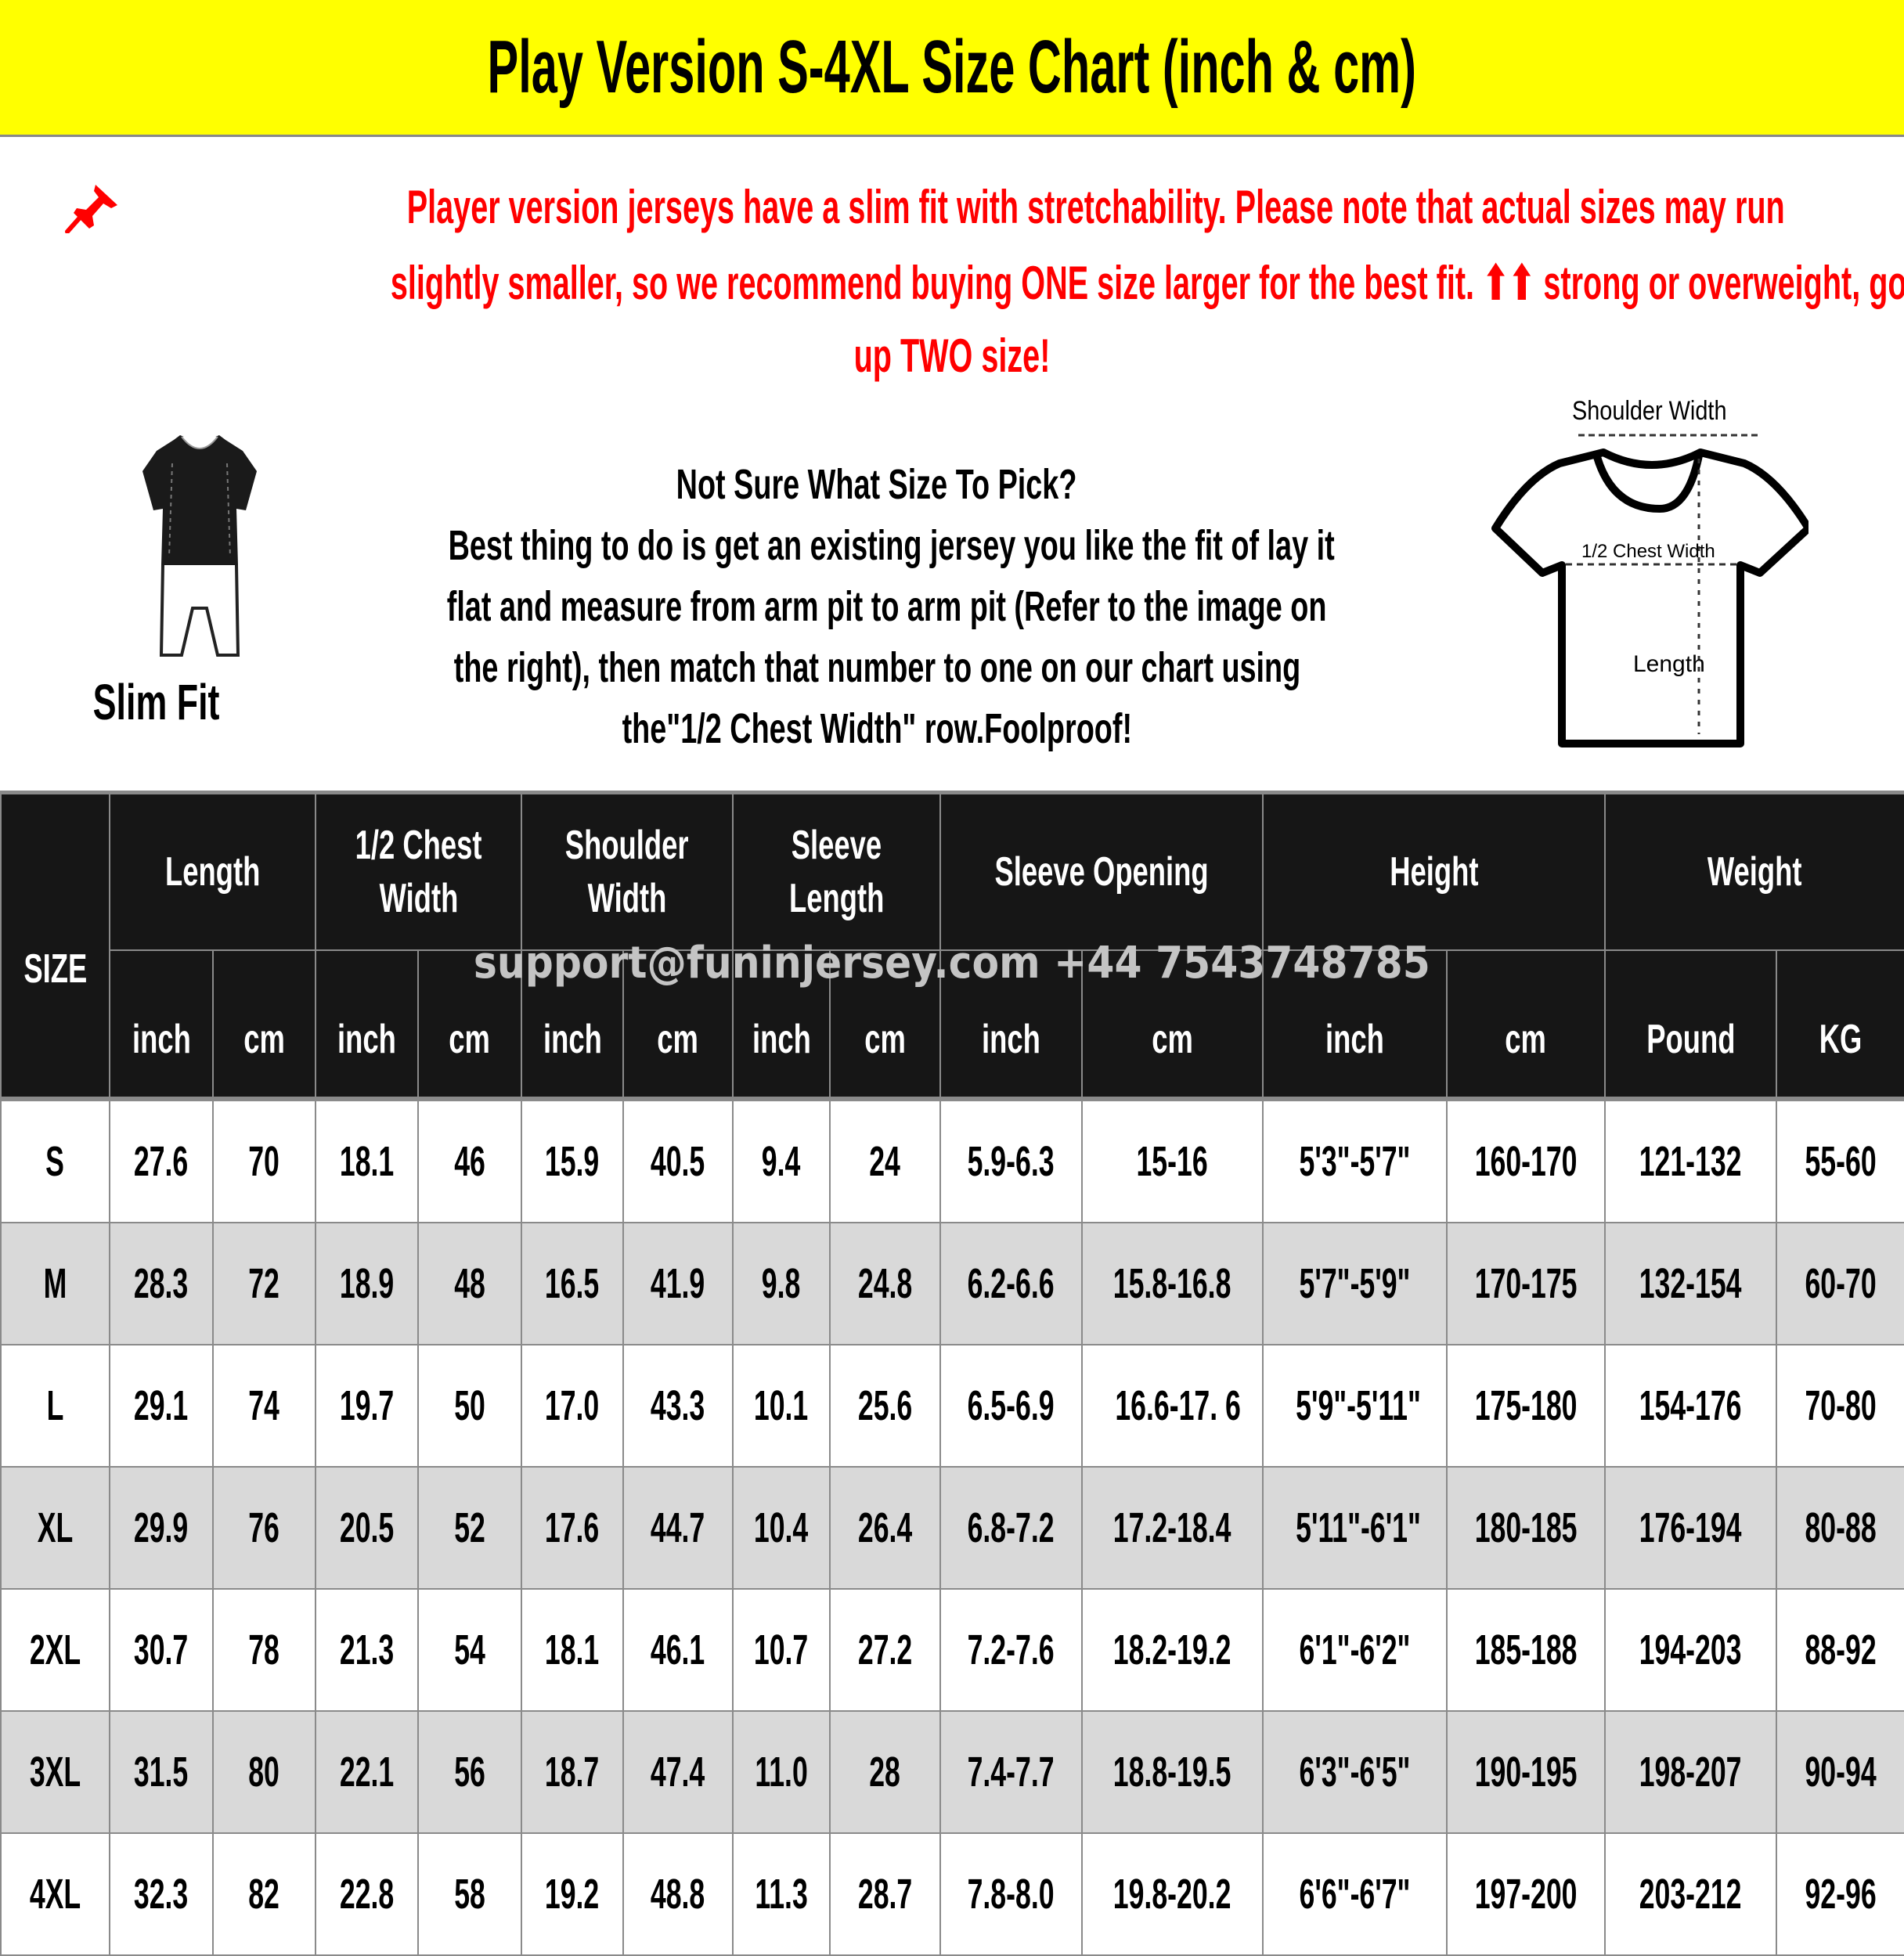 This screenshot has width=1904, height=1956. I want to click on table-cell: 11.3, so click(781, 1894).